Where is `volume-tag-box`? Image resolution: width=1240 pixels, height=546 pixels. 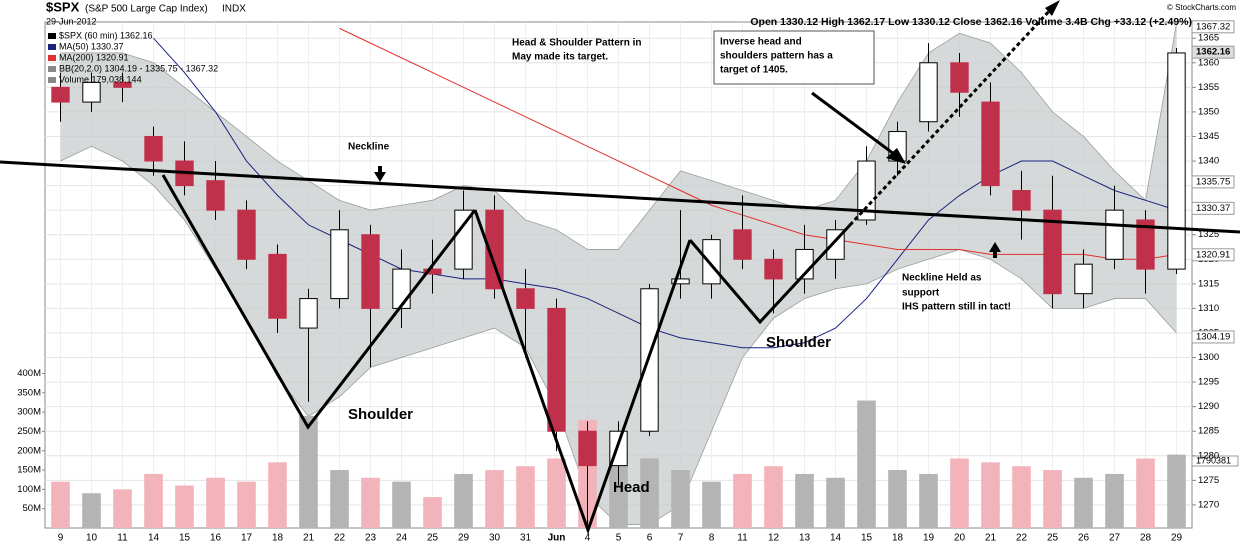
volume-tag-box is located at coordinates (1215, 461).